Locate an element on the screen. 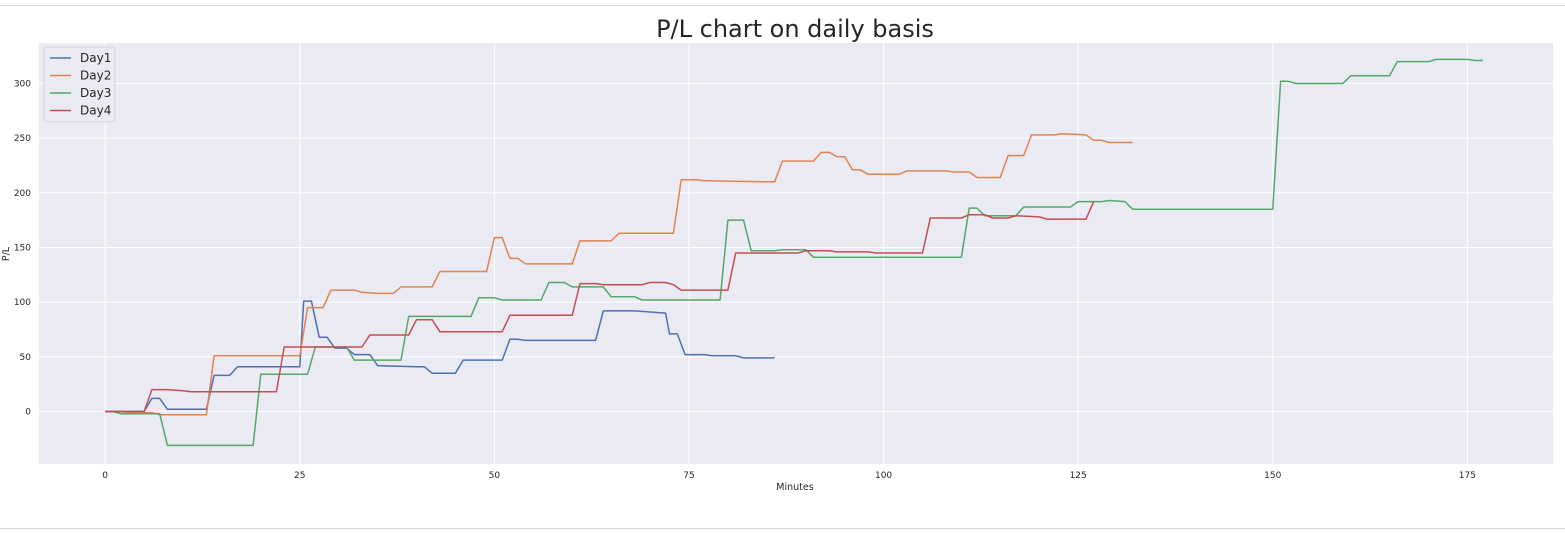 The width and height of the screenshot is (1565, 534). x-tick-label: 100 is located at coordinates (883, 476).